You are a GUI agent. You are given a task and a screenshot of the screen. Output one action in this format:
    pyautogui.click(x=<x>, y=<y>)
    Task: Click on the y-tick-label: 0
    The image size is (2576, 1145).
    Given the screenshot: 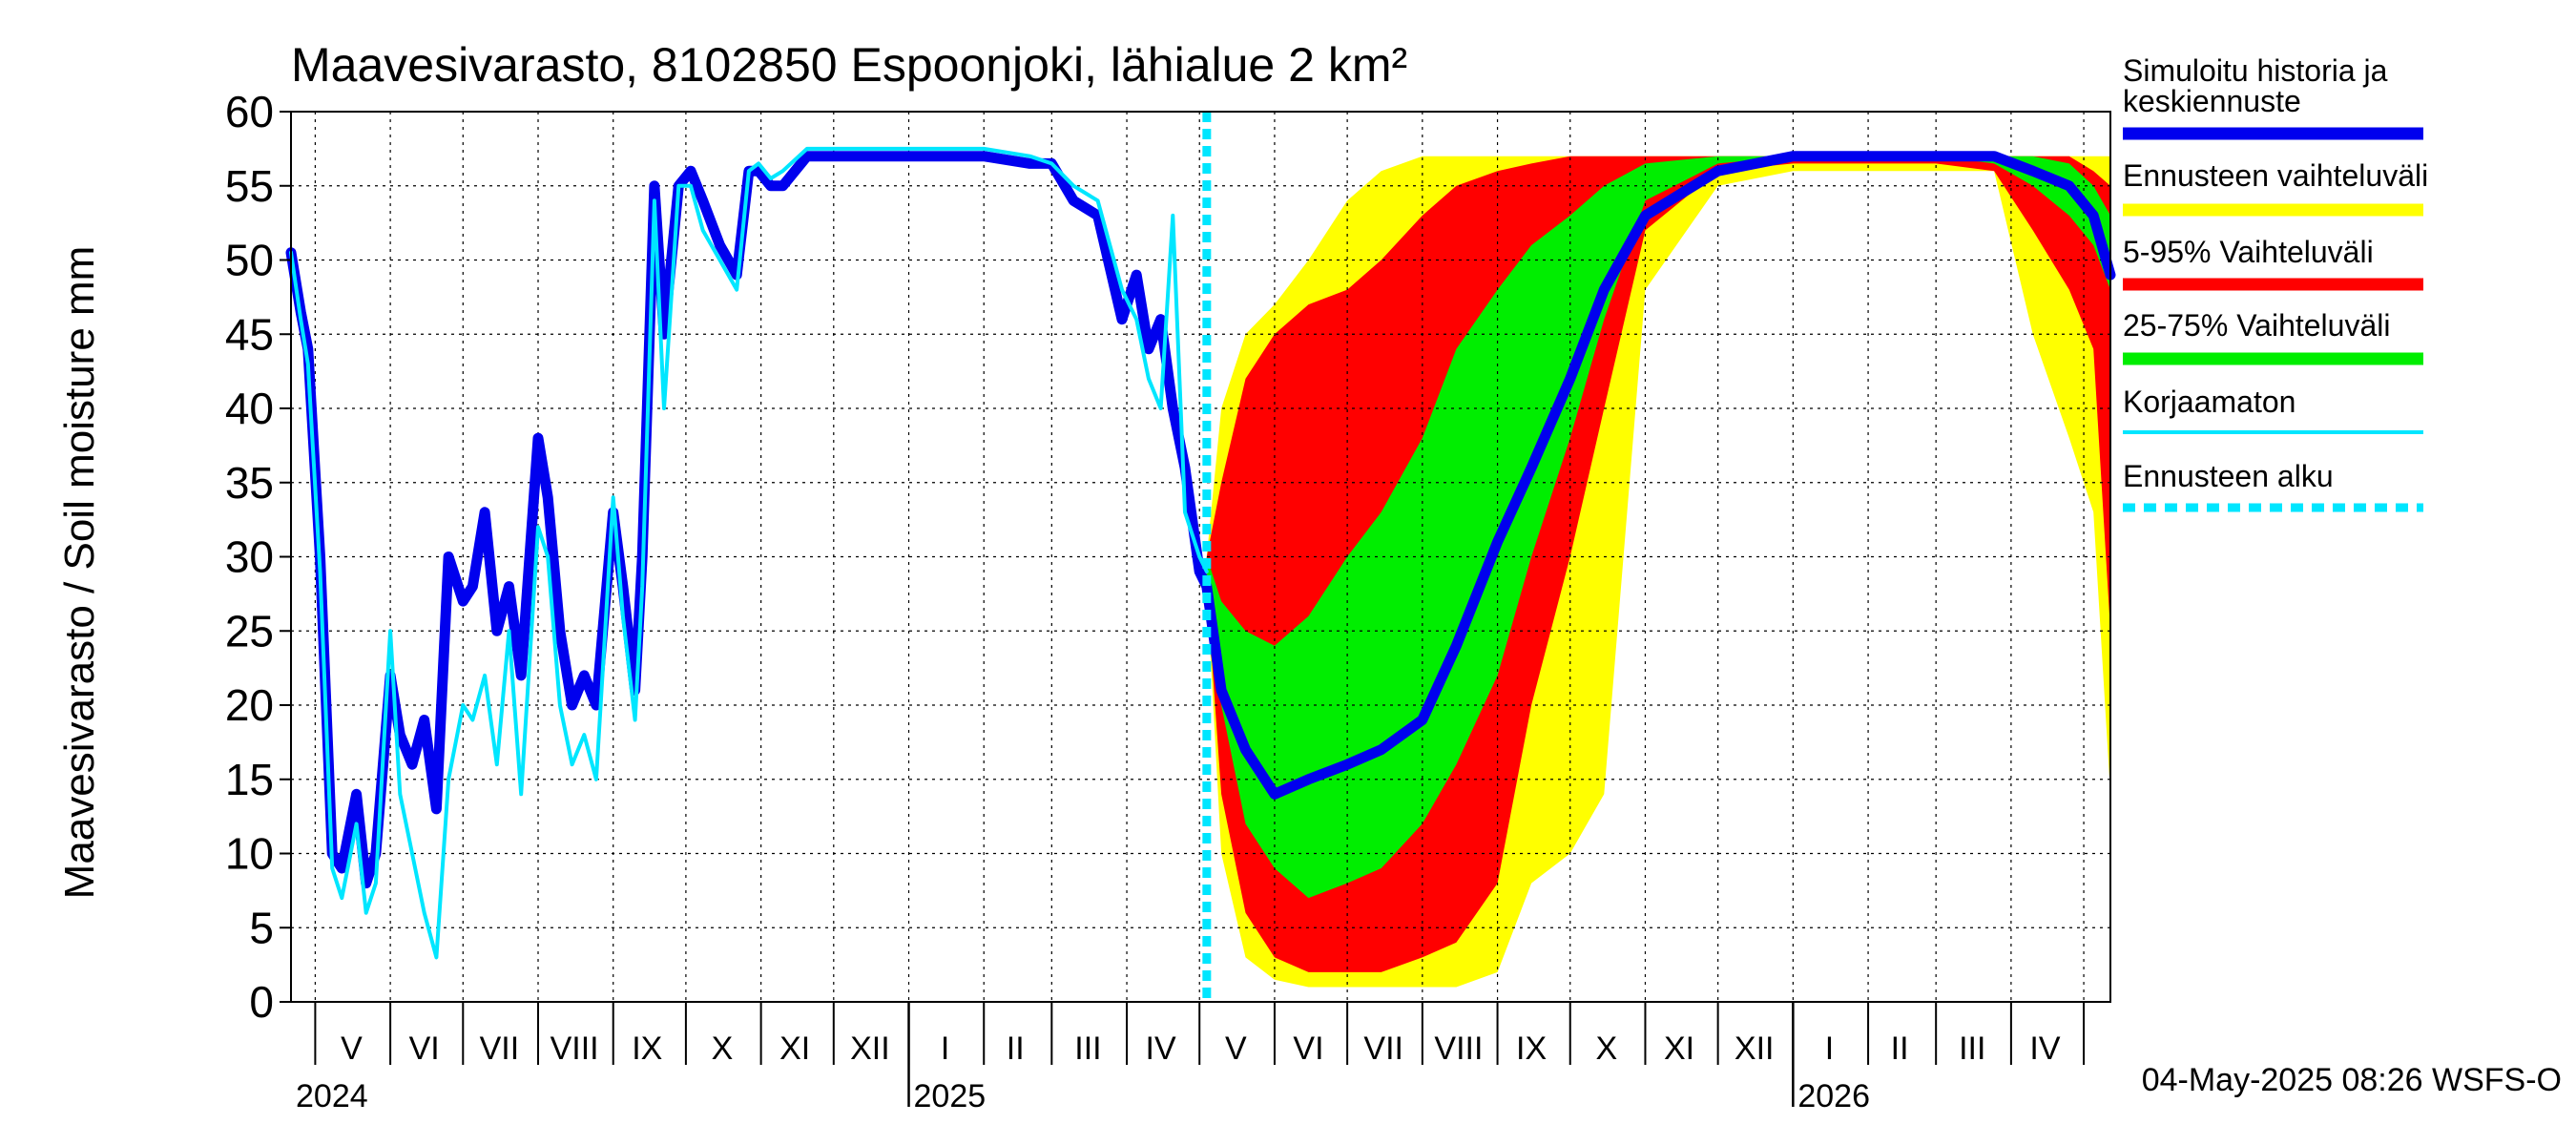 What is the action you would take?
    pyautogui.click(x=261, y=1002)
    